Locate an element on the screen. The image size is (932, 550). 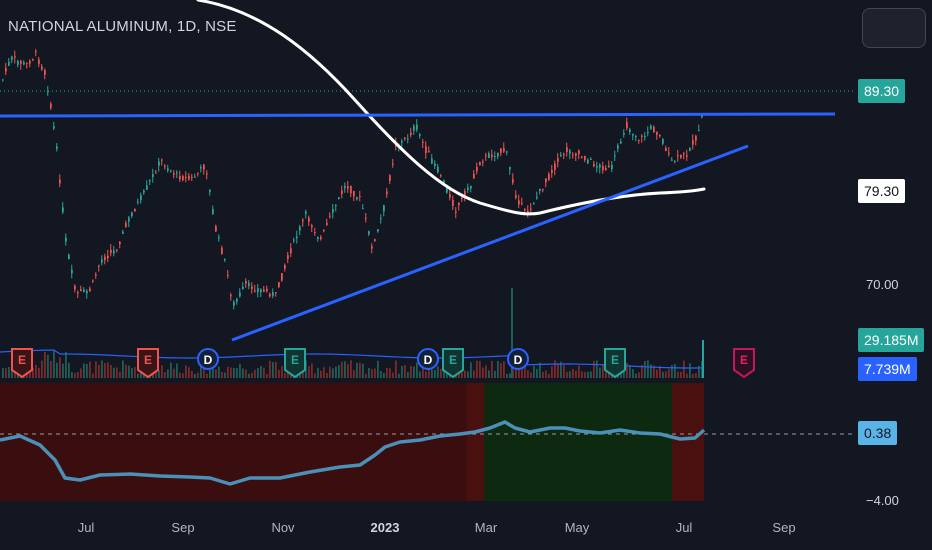
volume-ma-tag: 7.739M is located at coordinates (887, 369).